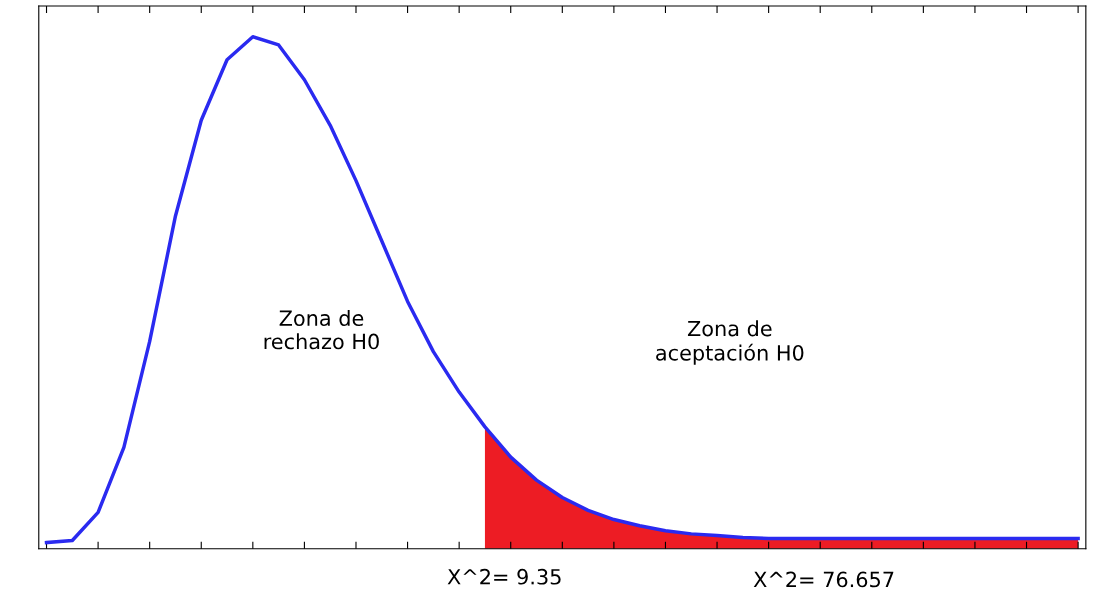 The image size is (1108, 603). What do you see at coordinates (823, 579) in the screenshot?
I see `text: X^2= 76.657` at bounding box center [823, 579].